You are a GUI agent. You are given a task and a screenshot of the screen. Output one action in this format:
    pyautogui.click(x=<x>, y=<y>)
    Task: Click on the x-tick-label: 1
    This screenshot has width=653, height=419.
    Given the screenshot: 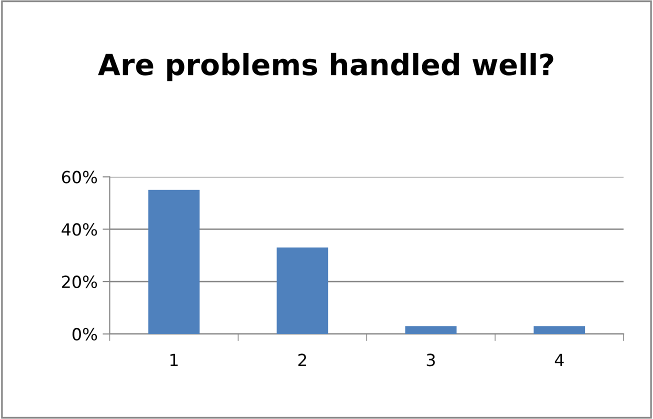 What is the action you would take?
    pyautogui.click(x=174, y=360)
    